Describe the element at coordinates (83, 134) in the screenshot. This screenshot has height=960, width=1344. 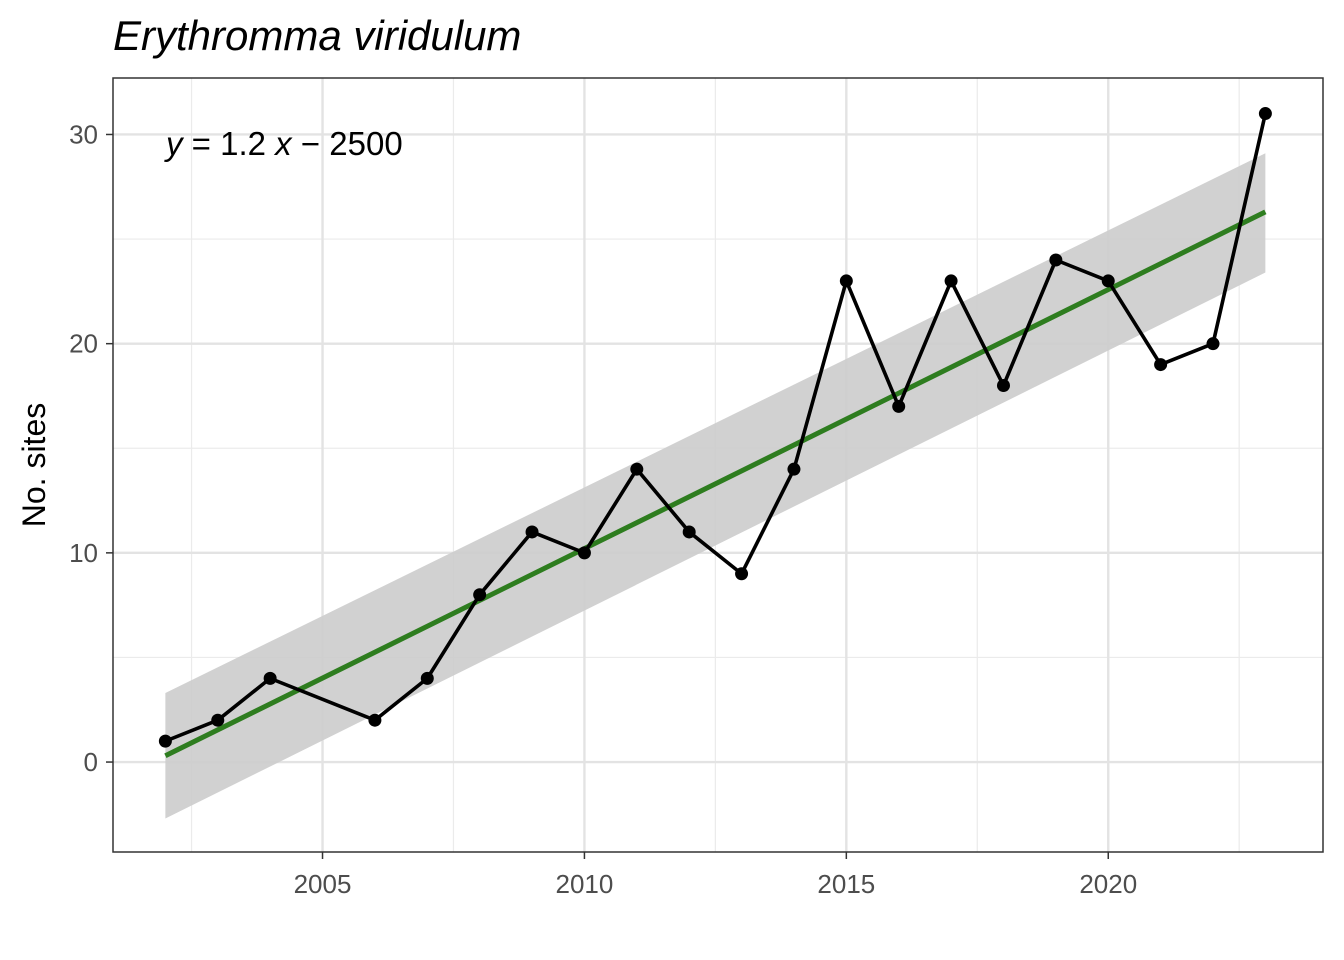
I see `y-tick-label: 30` at that location.